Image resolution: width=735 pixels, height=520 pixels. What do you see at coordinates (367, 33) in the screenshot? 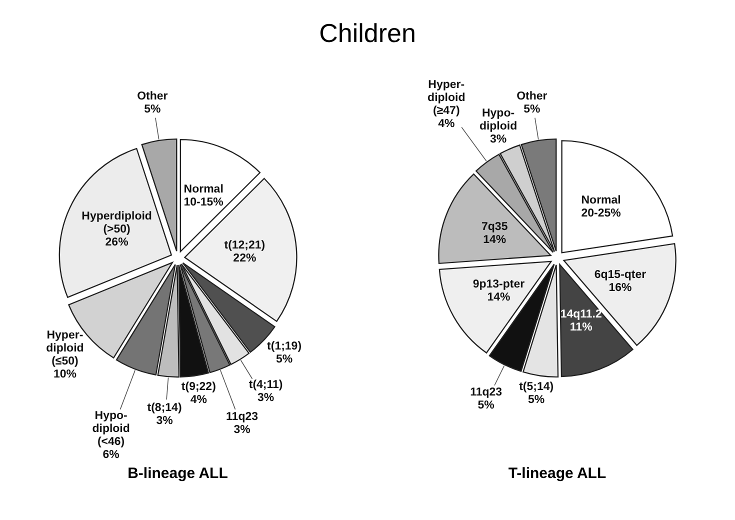
I see `text: Children` at bounding box center [367, 33].